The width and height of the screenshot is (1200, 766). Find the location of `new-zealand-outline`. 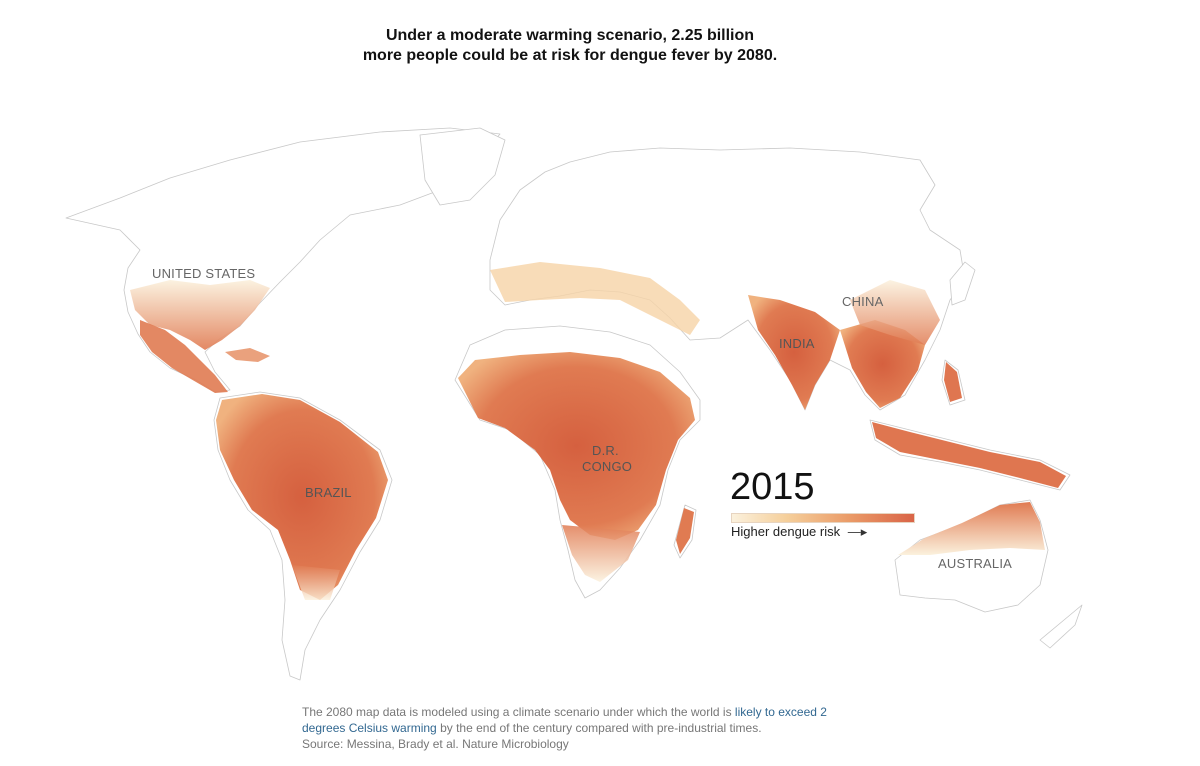

new-zealand-outline is located at coordinates (1061, 626).